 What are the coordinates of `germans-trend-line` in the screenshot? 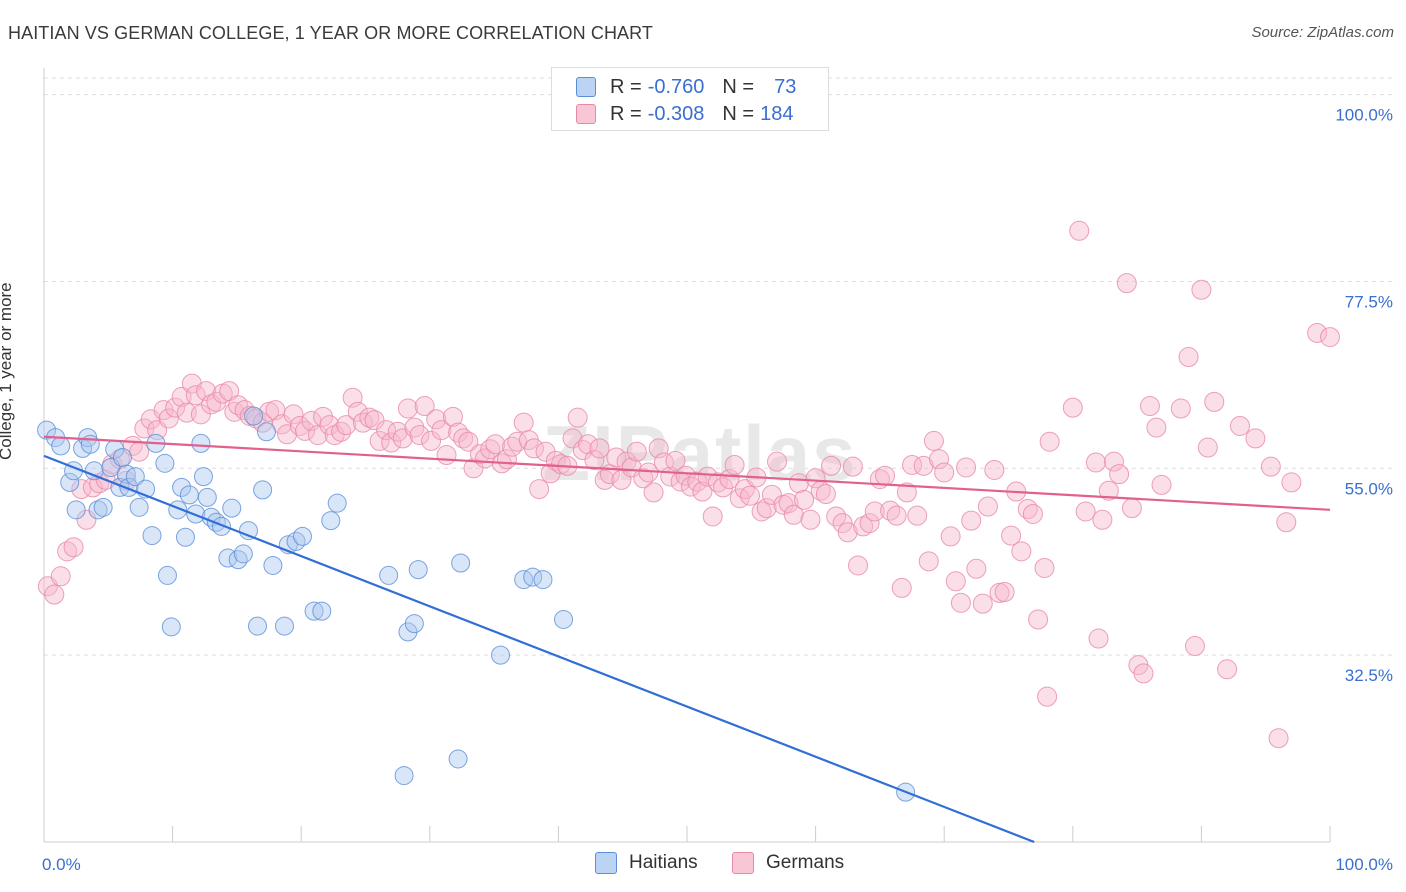 It's located at (687, 473).